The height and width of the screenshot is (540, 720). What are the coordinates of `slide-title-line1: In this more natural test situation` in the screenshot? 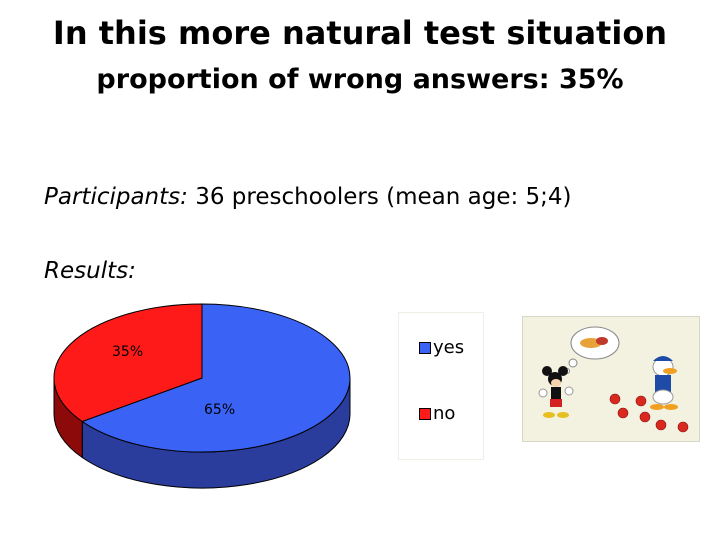 It's located at (360, 33).